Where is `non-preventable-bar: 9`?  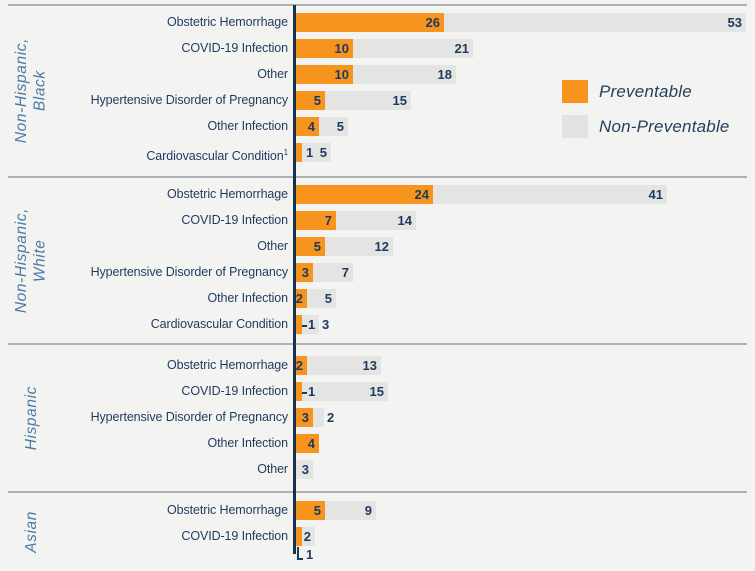
non-preventable-bar: 9 is located at coordinates (350, 510).